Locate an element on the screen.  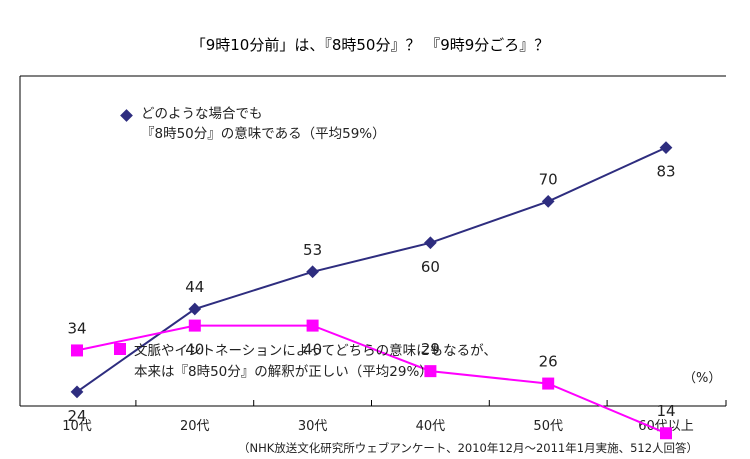
x-axis-labels: 10代 20代 30代 40代 50代 60代以上 is located at coordinates (378, 426).